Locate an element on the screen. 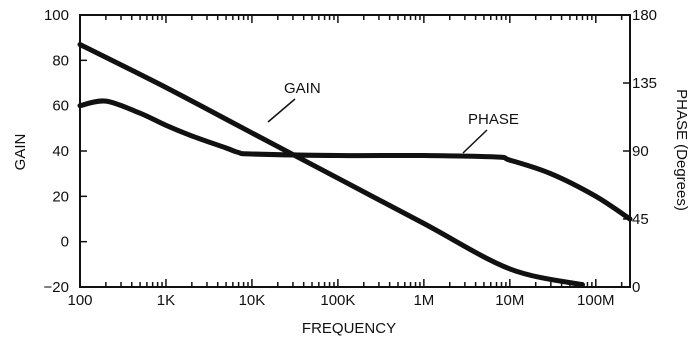  left-y-tick-label: 20 is located at coordinates (60, 196).